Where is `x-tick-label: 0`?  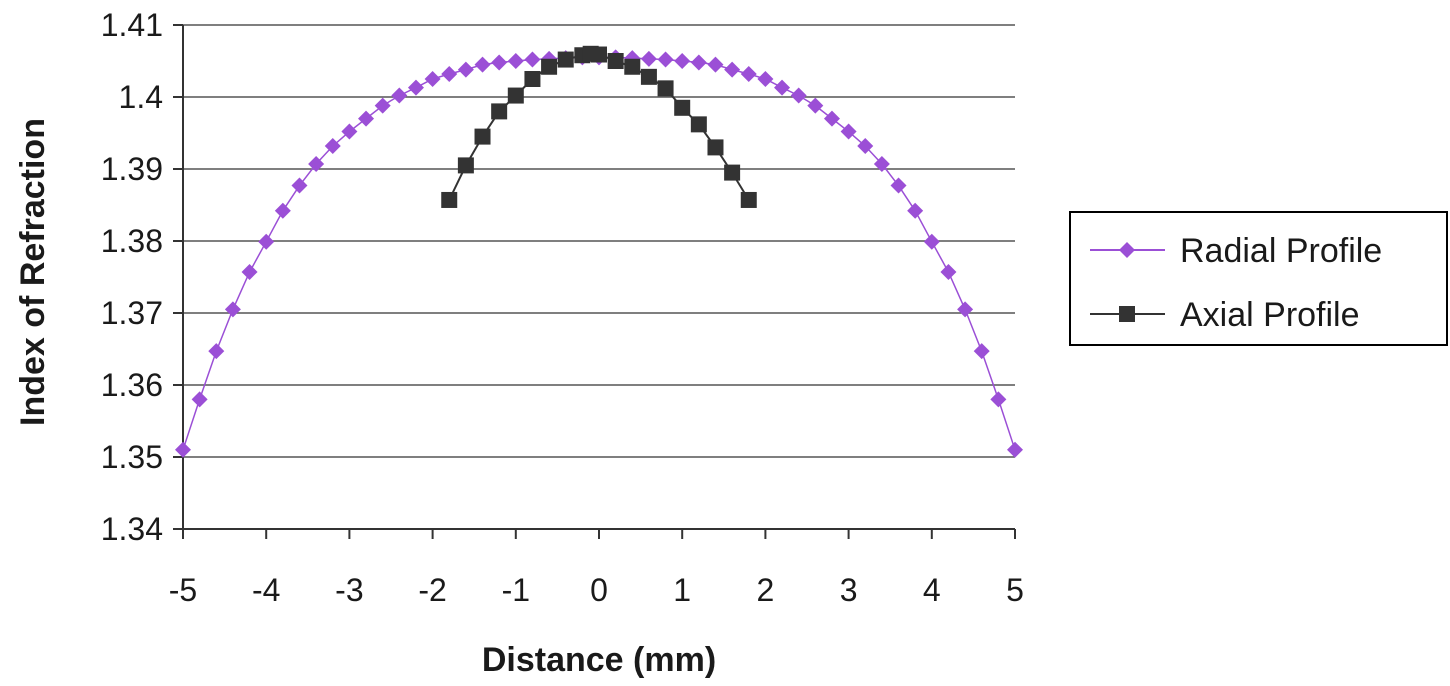
x-tick-label: 0 is located at coordinates (599, 590).